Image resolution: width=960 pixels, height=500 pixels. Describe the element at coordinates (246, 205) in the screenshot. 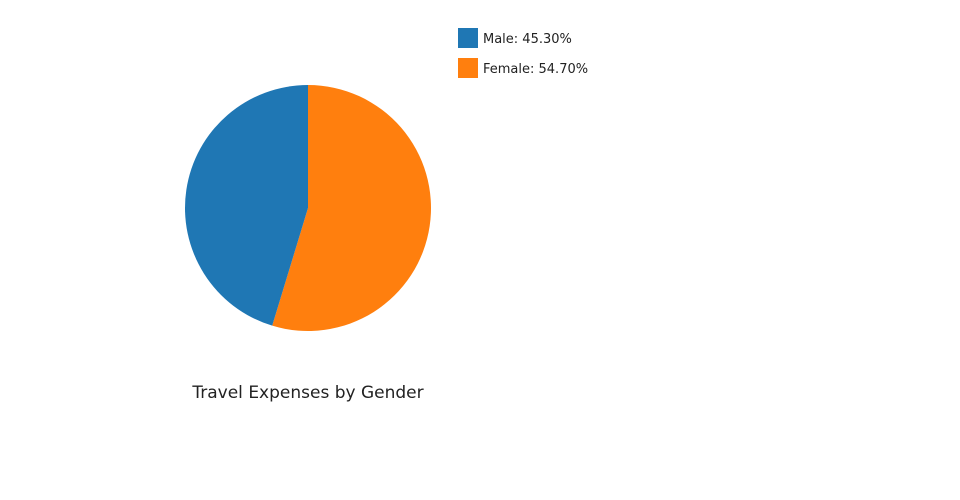

I see `pie-slice-male` at that location.